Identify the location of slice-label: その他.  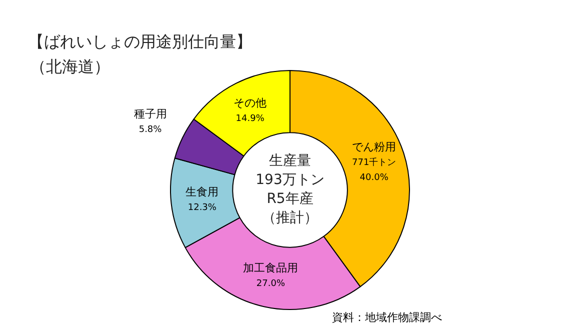
(250, 103).